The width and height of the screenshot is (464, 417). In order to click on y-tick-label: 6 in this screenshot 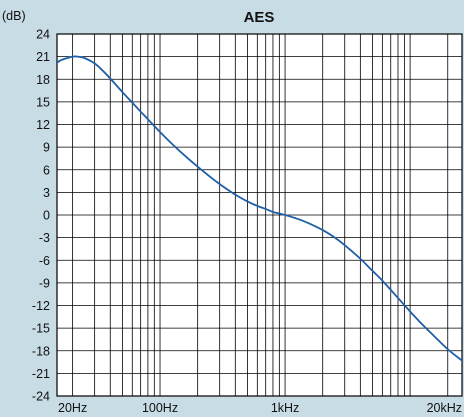, I will do `click(46, 170)`.